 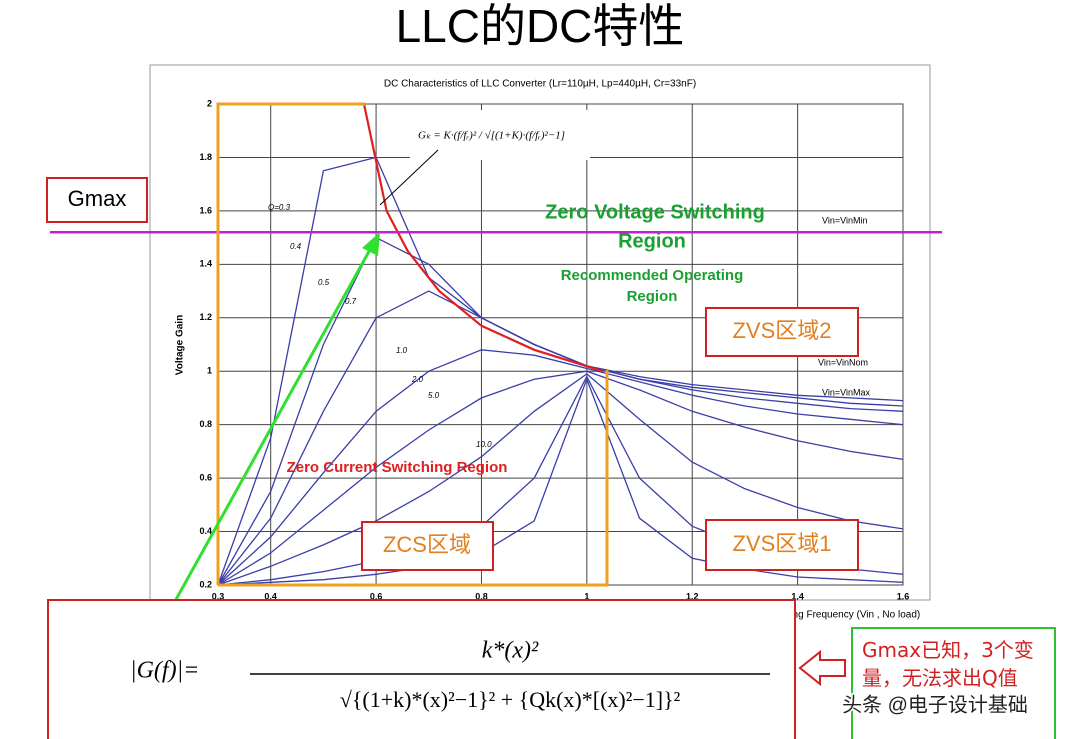 I want to click on annotation: Vin=VinMin, so click(x=844, y=220).